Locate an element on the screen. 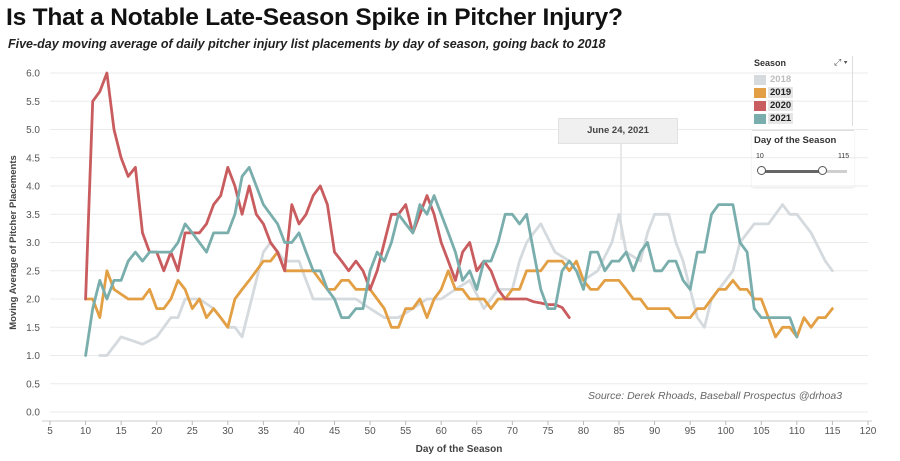 The width and height of the screenshot is (900, 461). legend-item-2020: 2020 is located at coordinates (800, 106).